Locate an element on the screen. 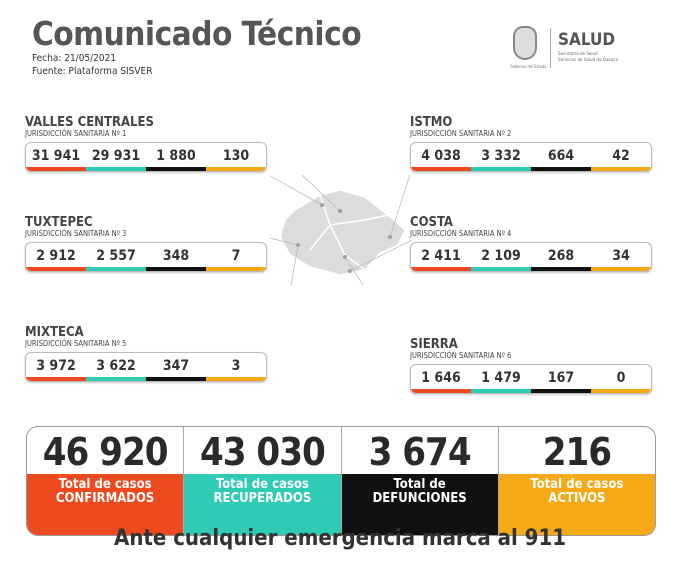  jurisdiction-label: JURISDICCIÓN SANITARIA Nº 5 is located at coordinates (76, 343).